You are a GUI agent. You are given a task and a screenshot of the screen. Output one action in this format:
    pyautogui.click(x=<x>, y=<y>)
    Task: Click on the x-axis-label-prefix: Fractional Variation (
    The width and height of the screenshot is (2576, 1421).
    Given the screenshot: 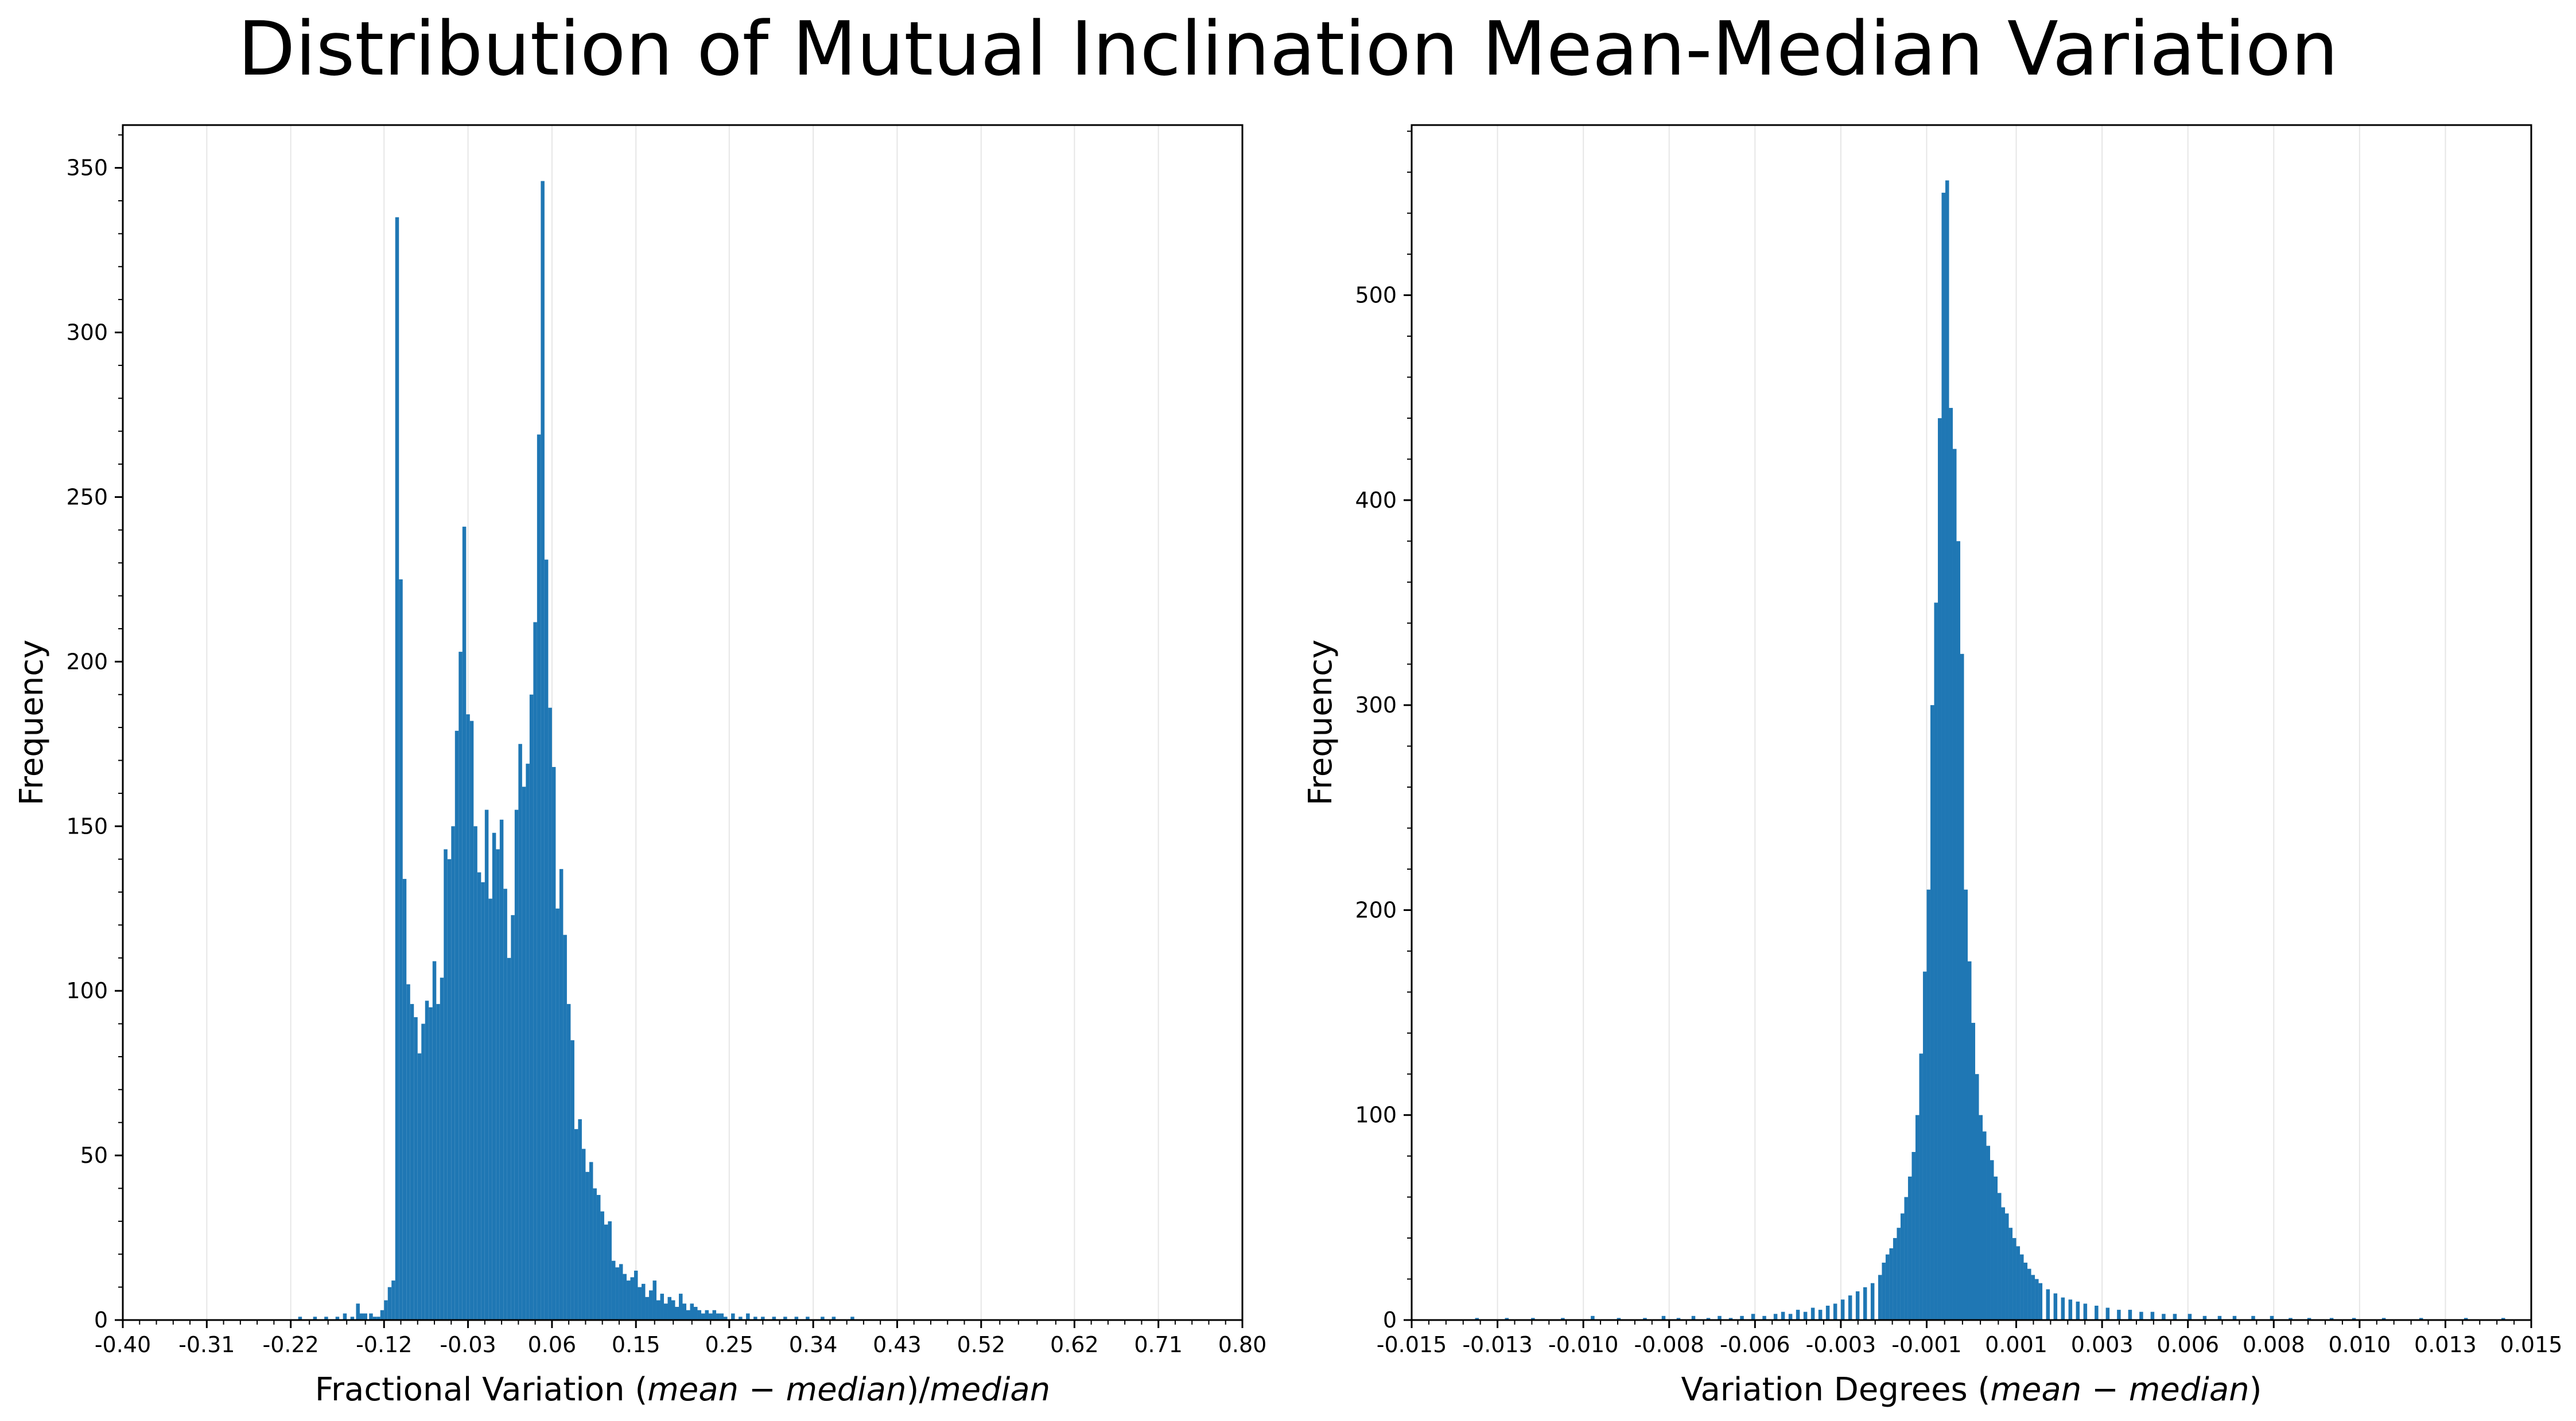 What is the action you would take?
    pyautogui.click(x=481, y=1389)
    